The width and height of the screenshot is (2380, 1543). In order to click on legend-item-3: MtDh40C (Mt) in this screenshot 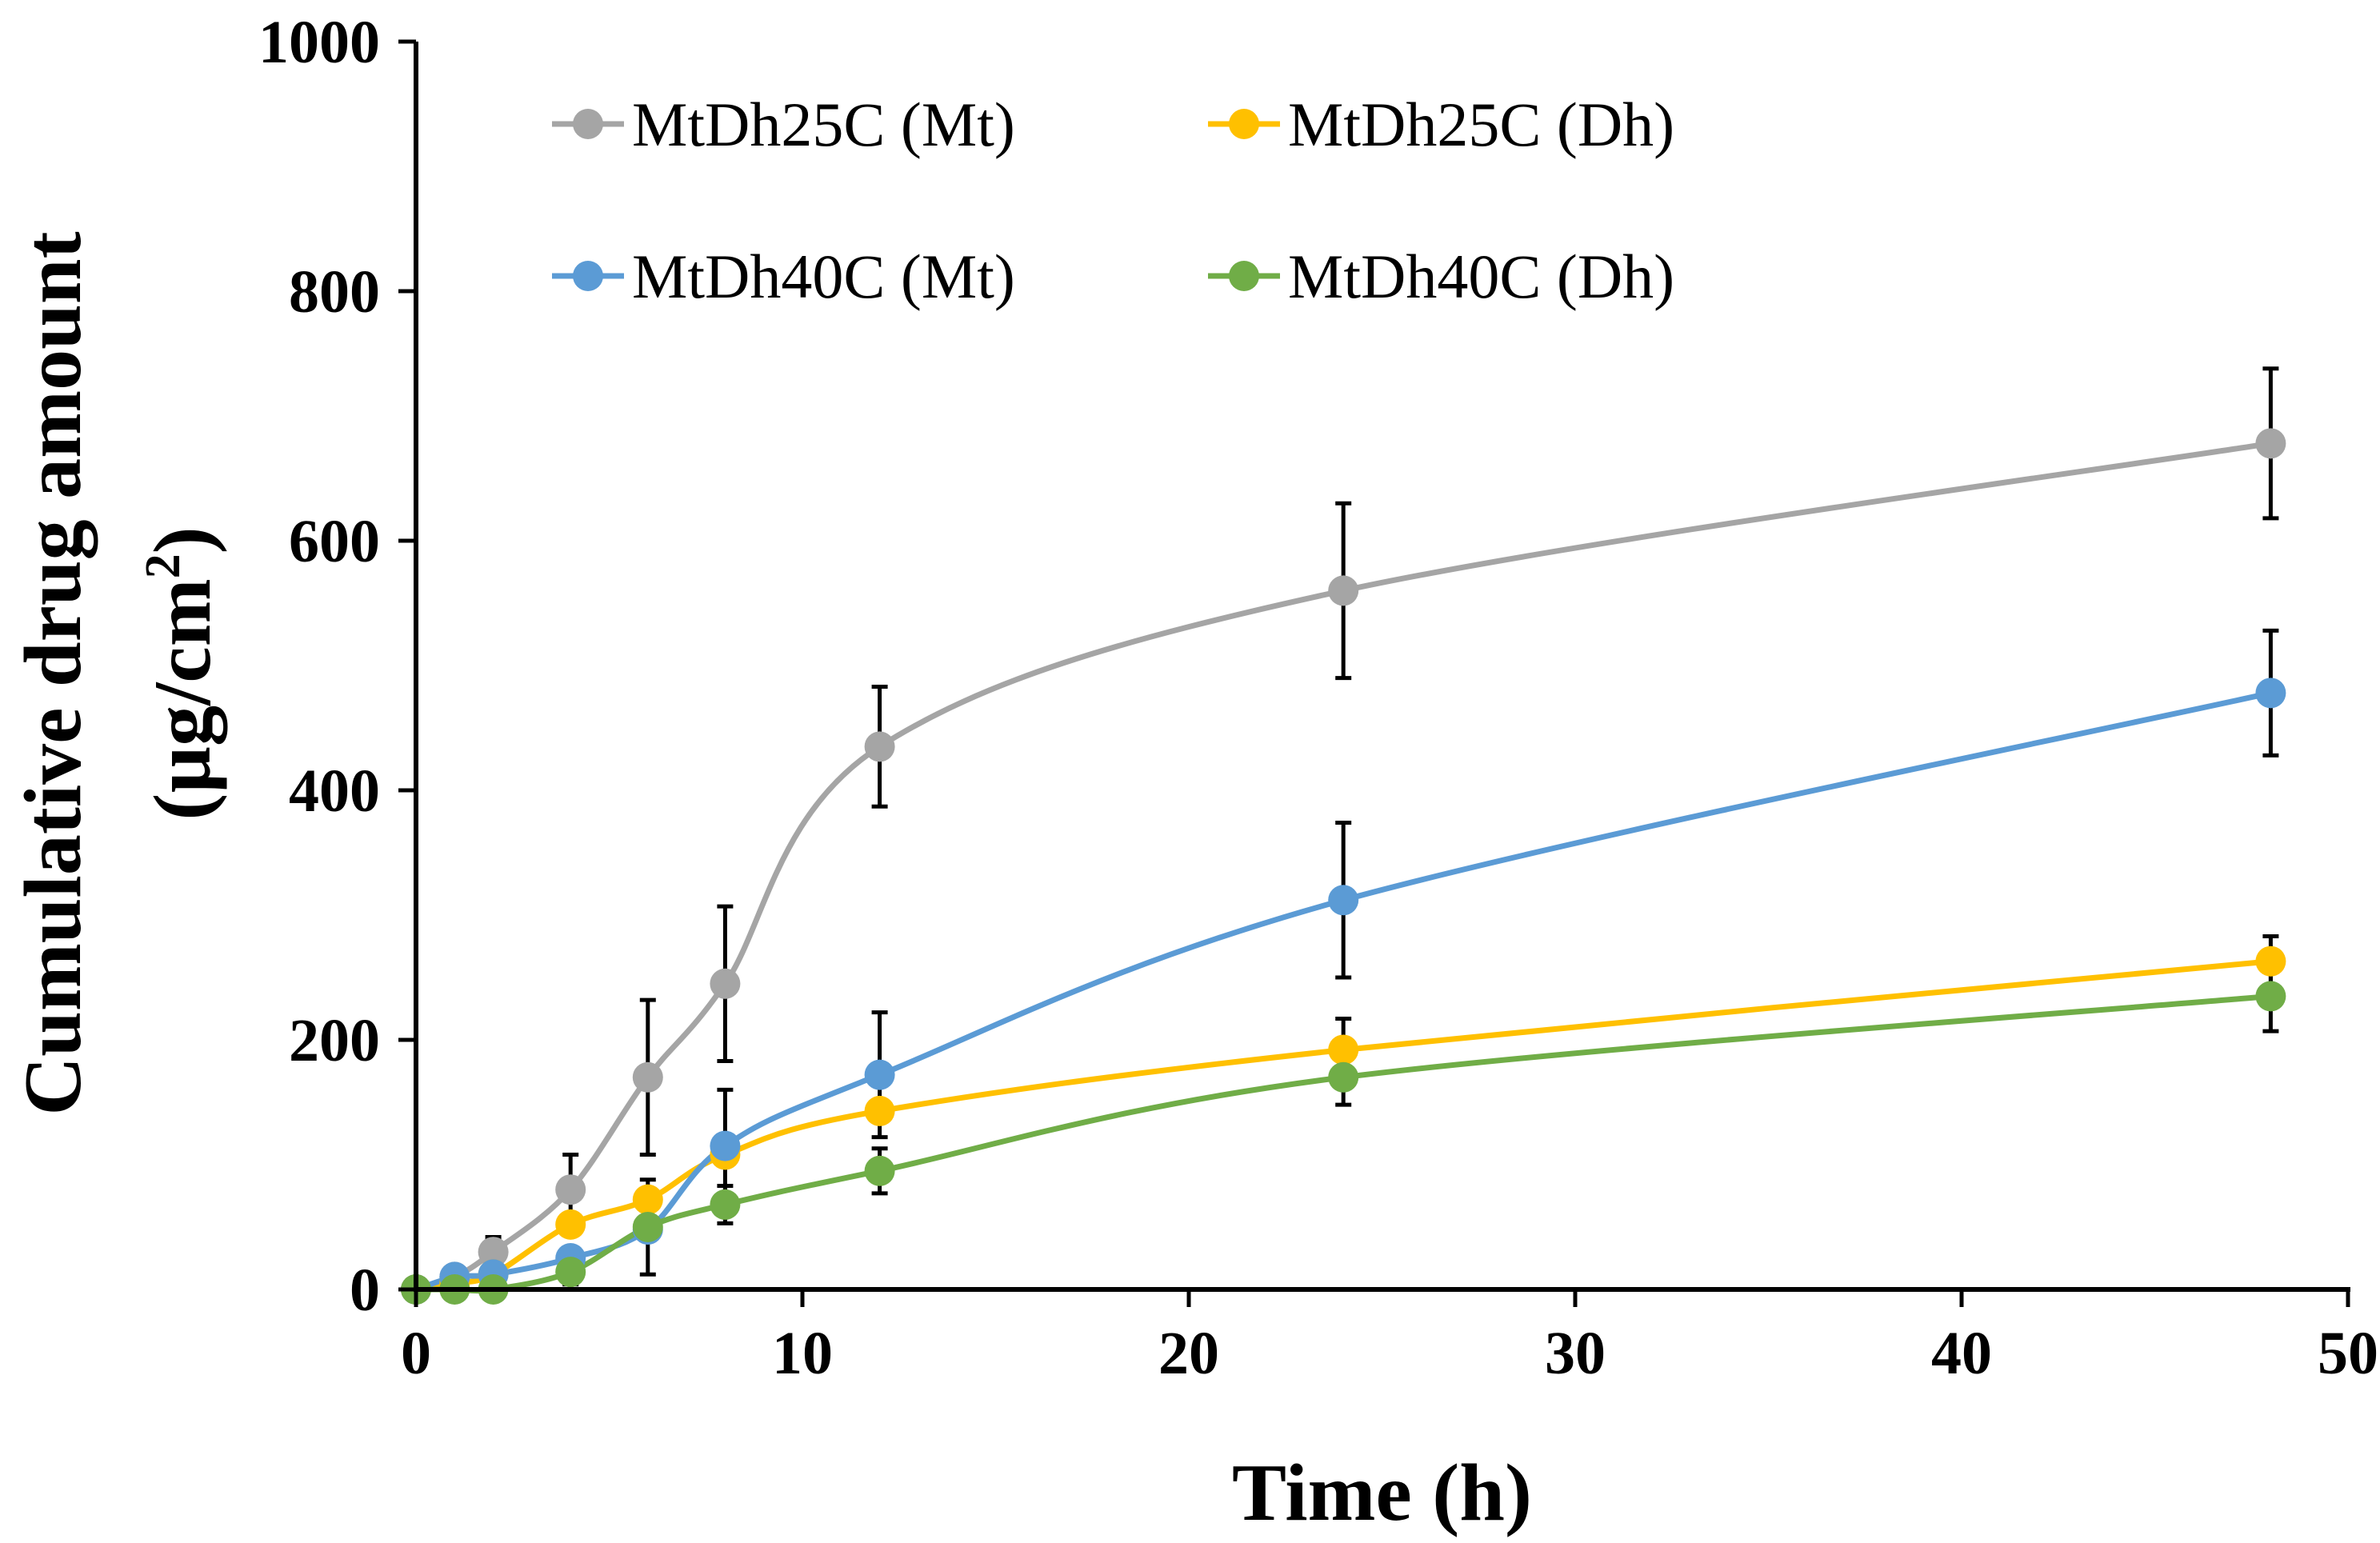, I will do `click(783, 276)`.